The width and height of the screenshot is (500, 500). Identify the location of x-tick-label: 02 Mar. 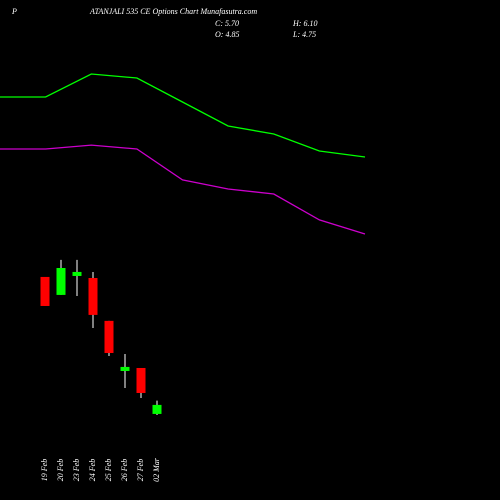
(156, 469).